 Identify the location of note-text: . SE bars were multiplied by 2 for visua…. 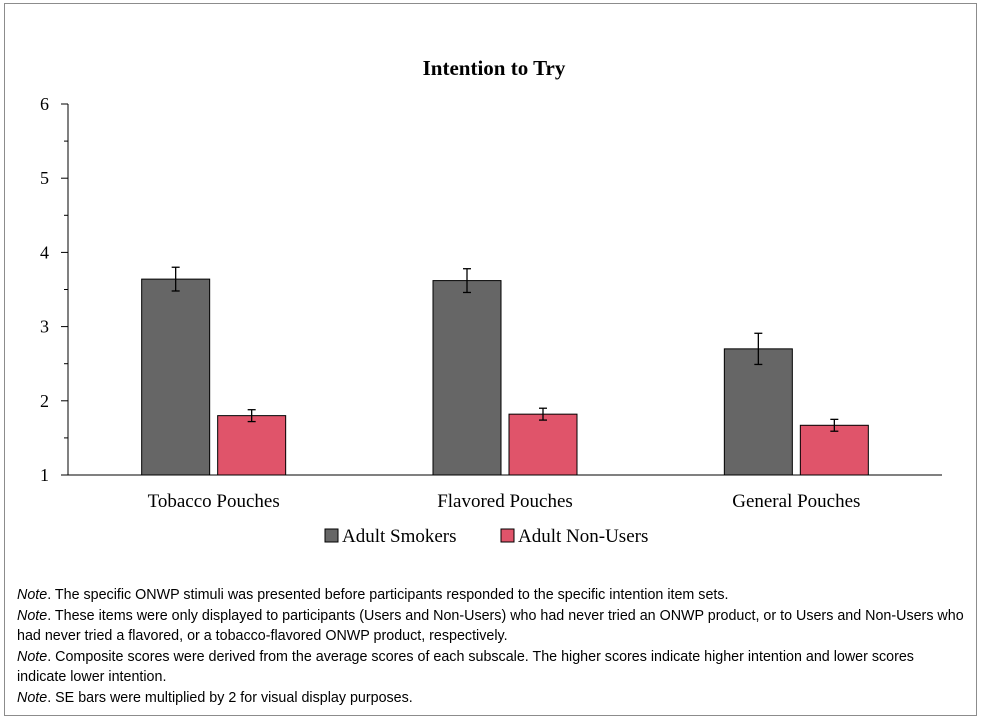
(230, 697).